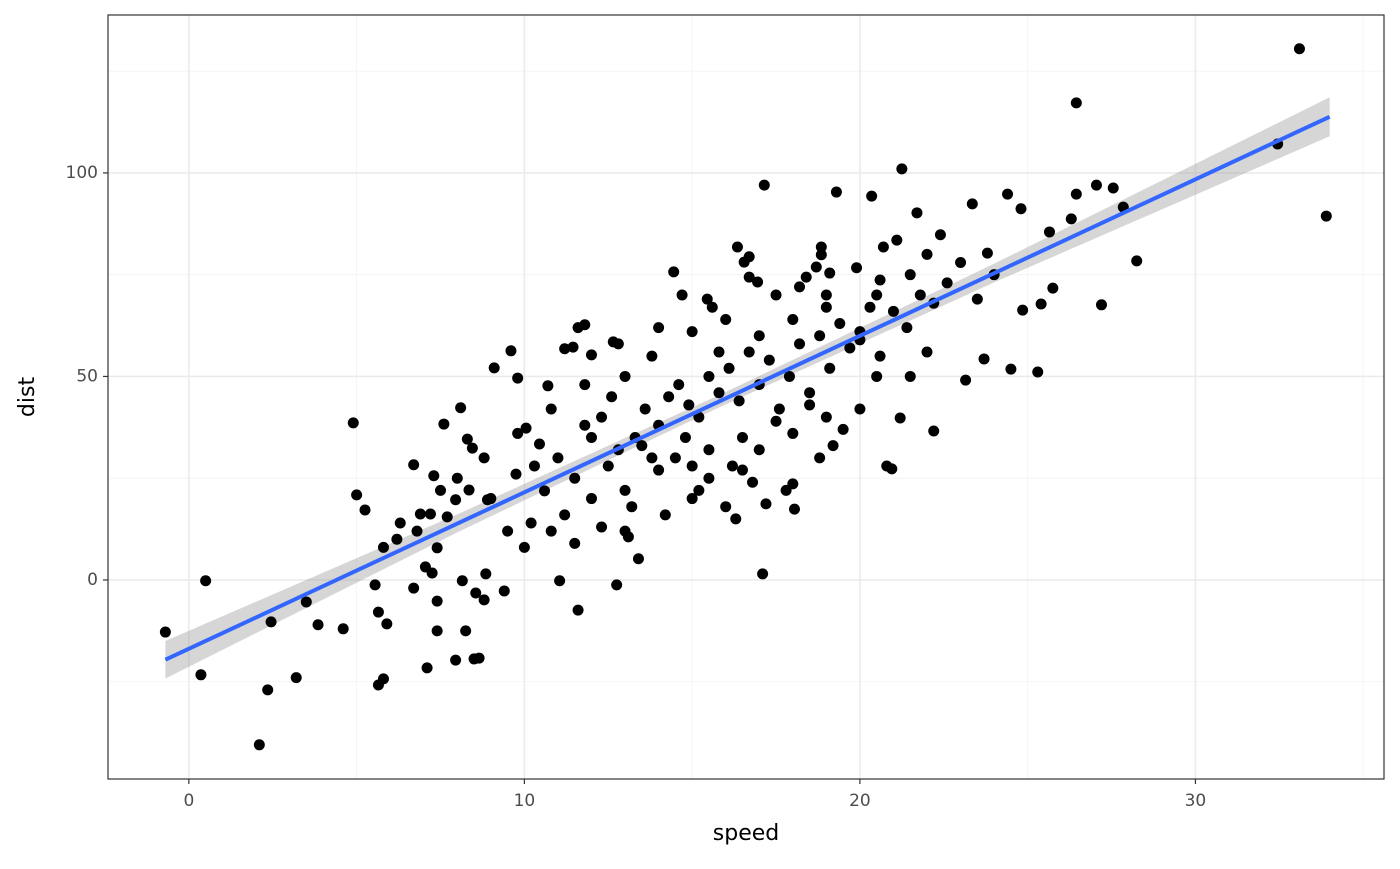 This screenshot has width=1400, height=869. What do you see at coordinates (87, 376) in the screenshot?
I see `y-tick-label: 50` at bounding box center [87, 376].